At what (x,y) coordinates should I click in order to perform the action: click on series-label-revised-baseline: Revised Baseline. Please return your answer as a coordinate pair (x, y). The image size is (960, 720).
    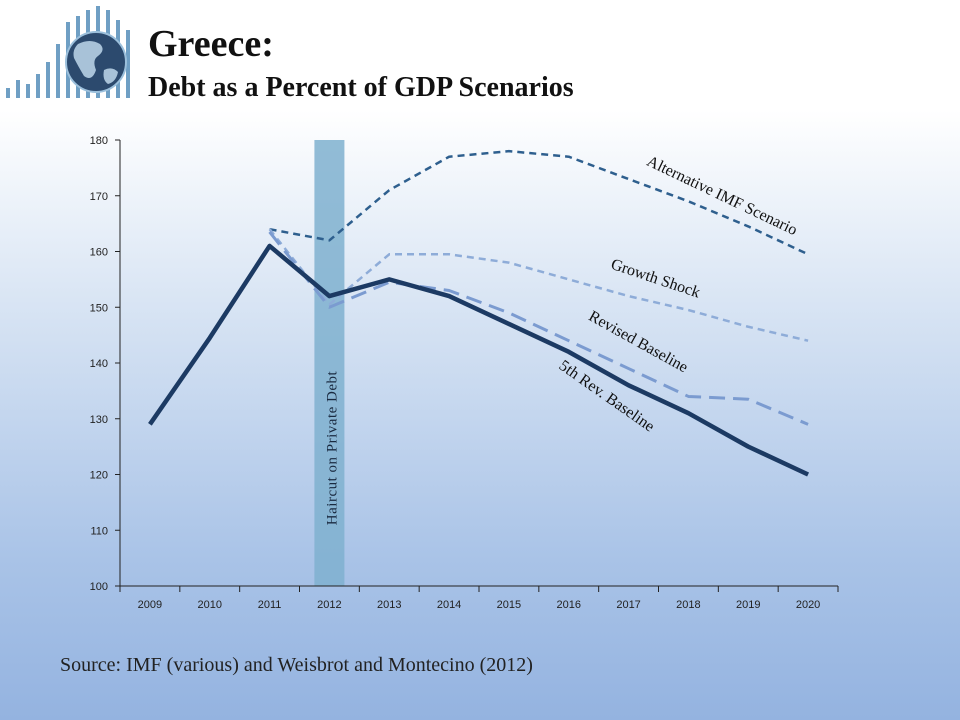
    Looking at the image, I should click on (638, 342).